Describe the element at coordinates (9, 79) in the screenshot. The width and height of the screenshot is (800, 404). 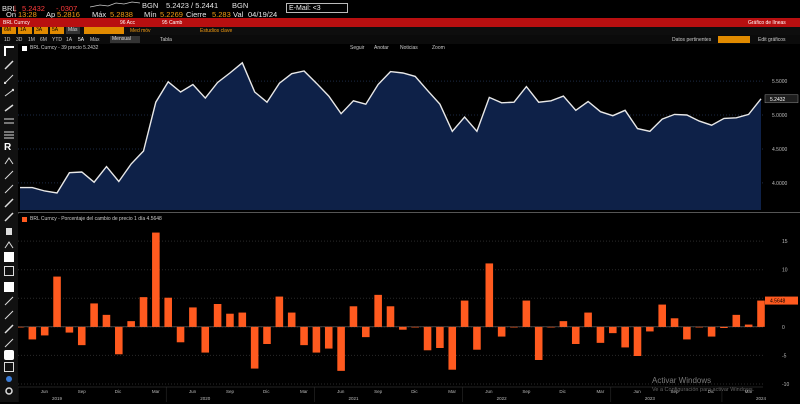
I see `line-tool-icon` at that location.